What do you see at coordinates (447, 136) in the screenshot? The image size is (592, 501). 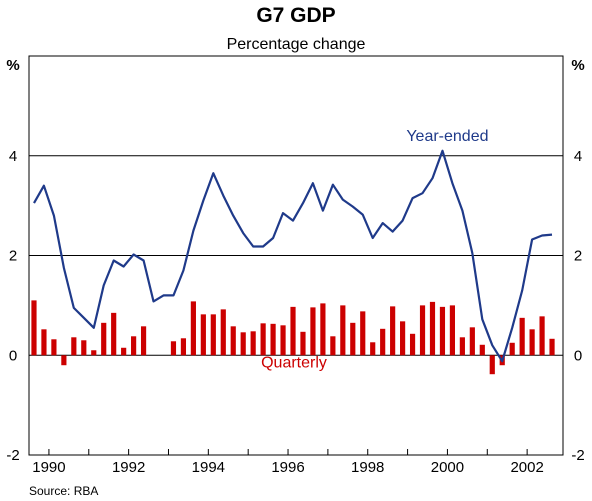 I see `series-annotation: Year-ended` at bounding box center [447, 136].